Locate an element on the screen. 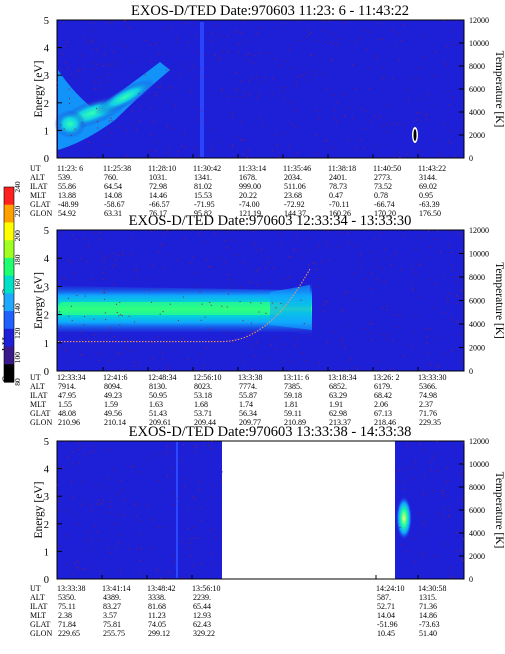  table-cell: 65.44 is located at coordinates (202, 606).